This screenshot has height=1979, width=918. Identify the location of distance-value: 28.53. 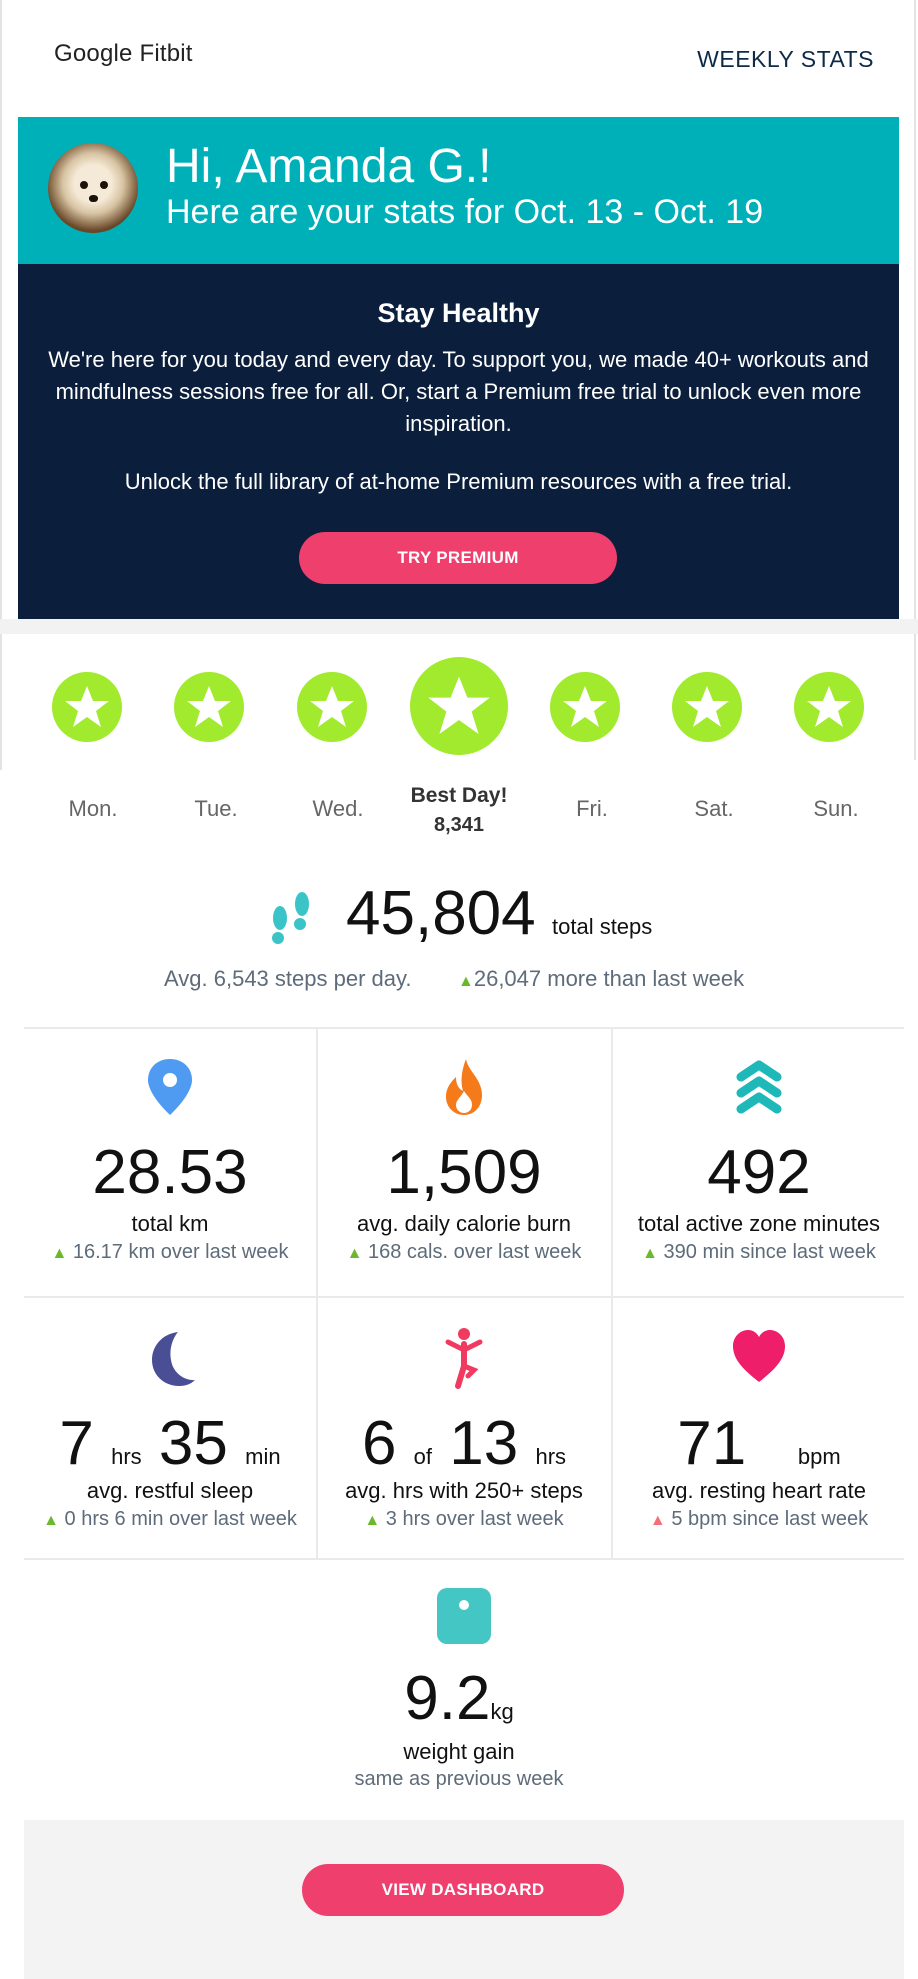
(170, 1172).